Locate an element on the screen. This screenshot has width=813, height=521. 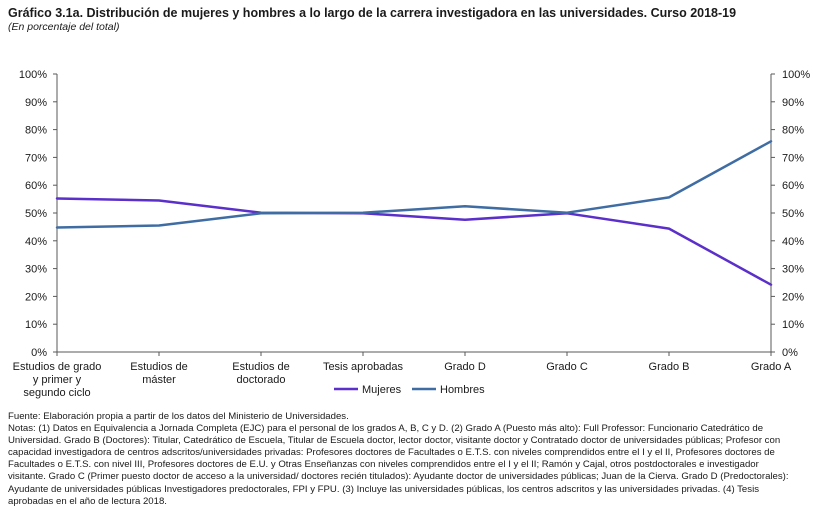
y-tick-label-right: 10% is located at coordinates (793, 325).